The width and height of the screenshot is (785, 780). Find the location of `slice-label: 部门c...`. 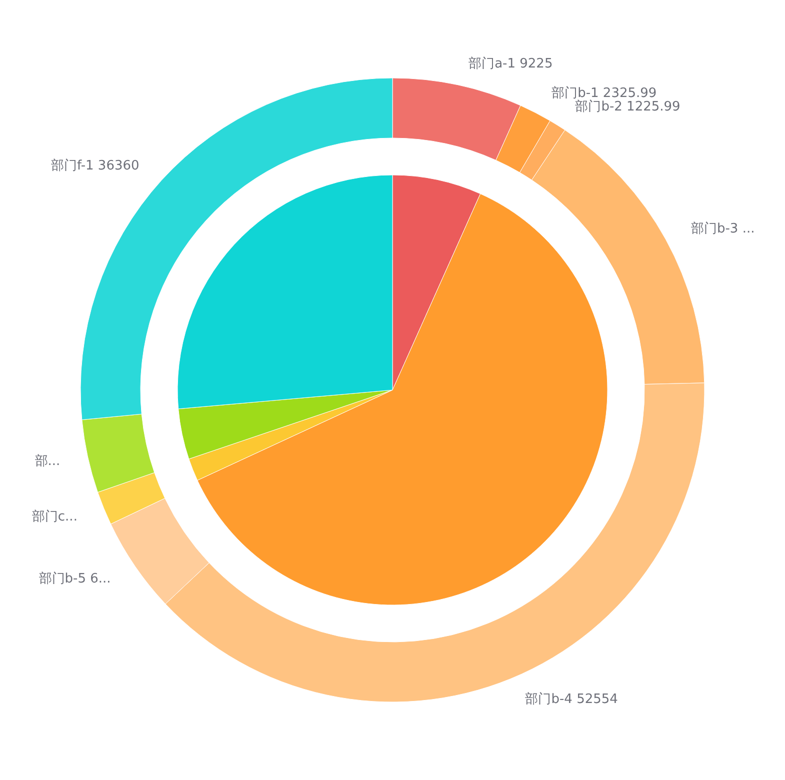

slice-label: 部门c... is located at coordinates (55, 516).